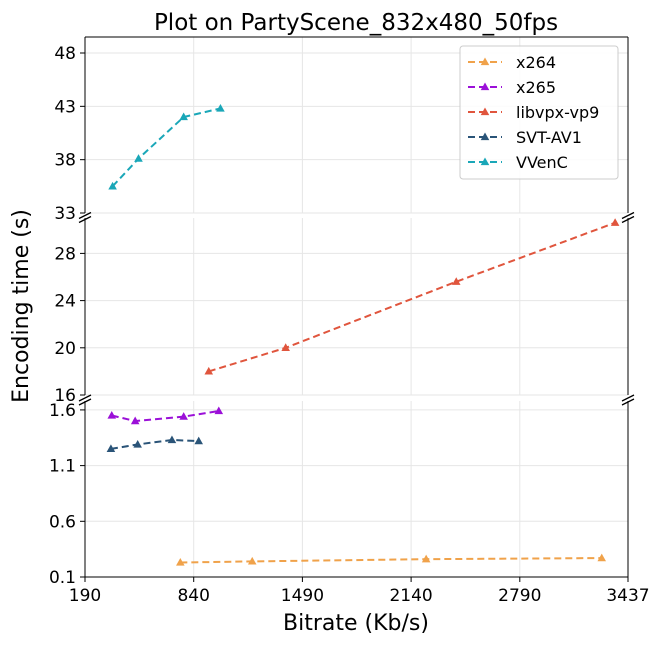  I want to click on y-tick-label: 16, so click(65, 396).